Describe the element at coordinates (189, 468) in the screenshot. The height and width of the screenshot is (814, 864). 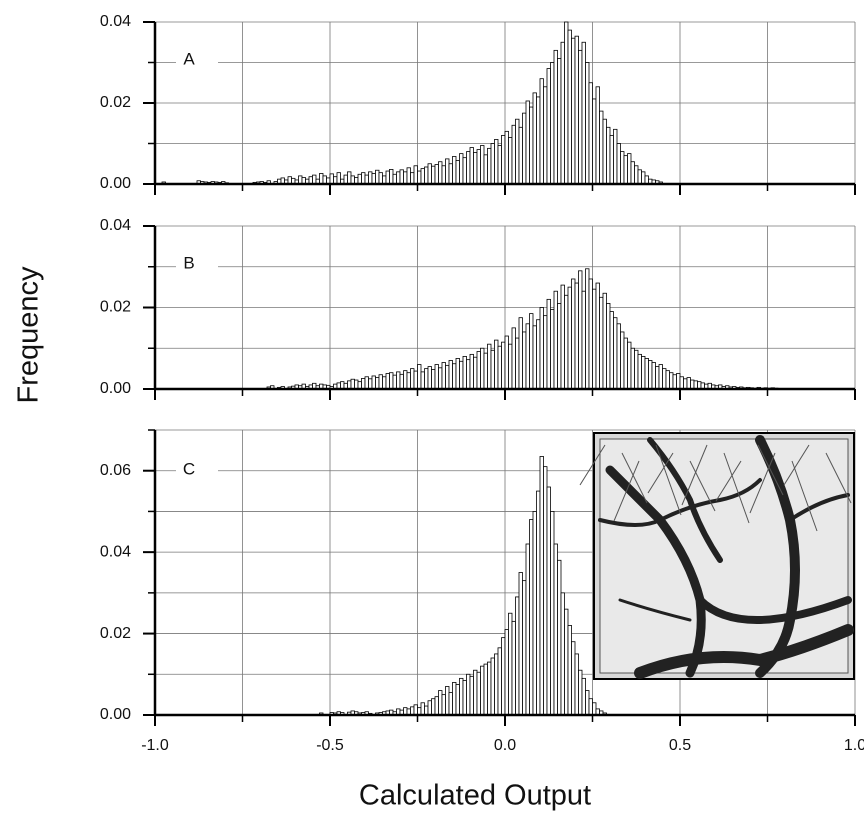
I see `panel-label: C` at that location.